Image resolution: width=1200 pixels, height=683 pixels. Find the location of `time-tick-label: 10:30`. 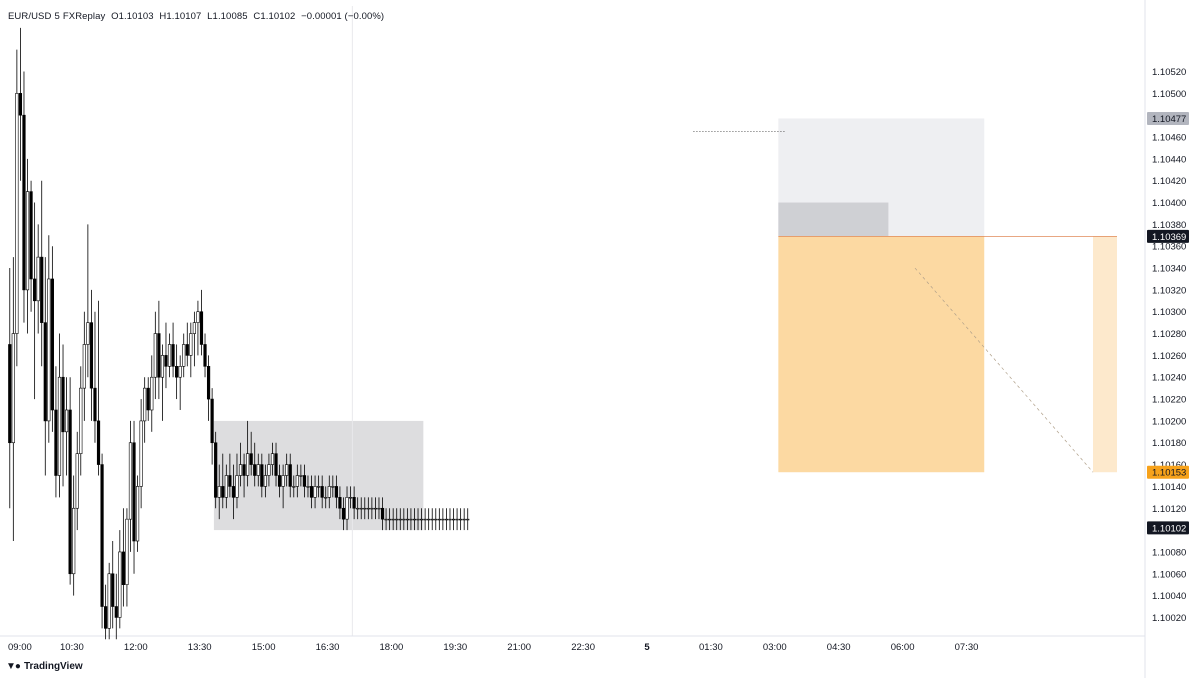

time-tick-label: 10:30 is located at coordinates (72, 647).